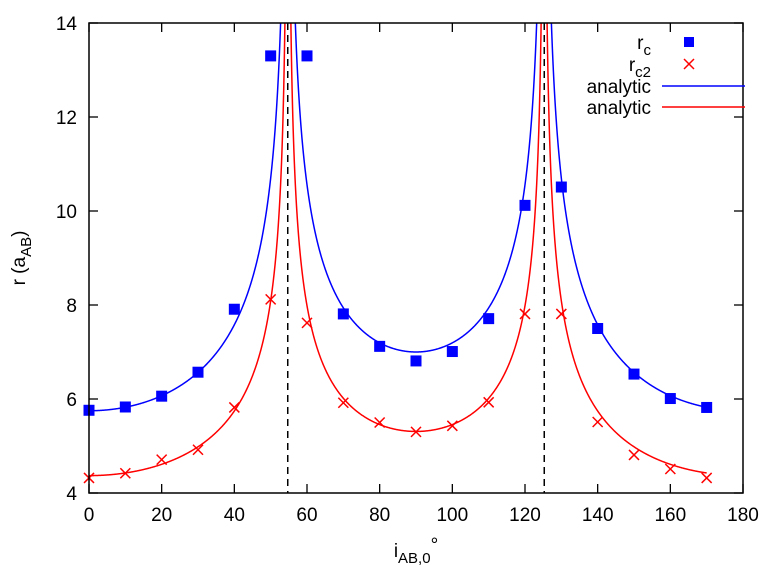  What do you see at coordinates (71, 400) in the screenshot?
I see `y-tick-label: 6` at bounding box center [71, 400].